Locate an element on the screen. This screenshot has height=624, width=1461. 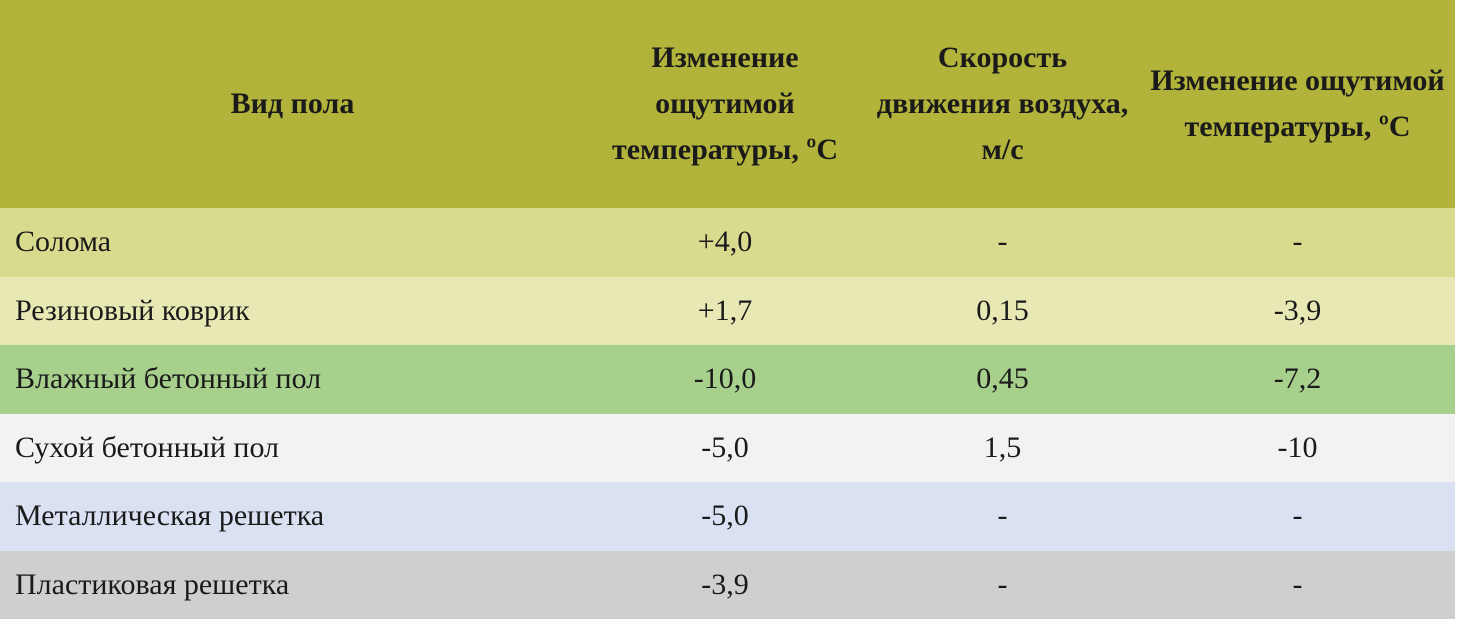
row-label: Сухой бетонный пол is located at coordinates (147, 447).